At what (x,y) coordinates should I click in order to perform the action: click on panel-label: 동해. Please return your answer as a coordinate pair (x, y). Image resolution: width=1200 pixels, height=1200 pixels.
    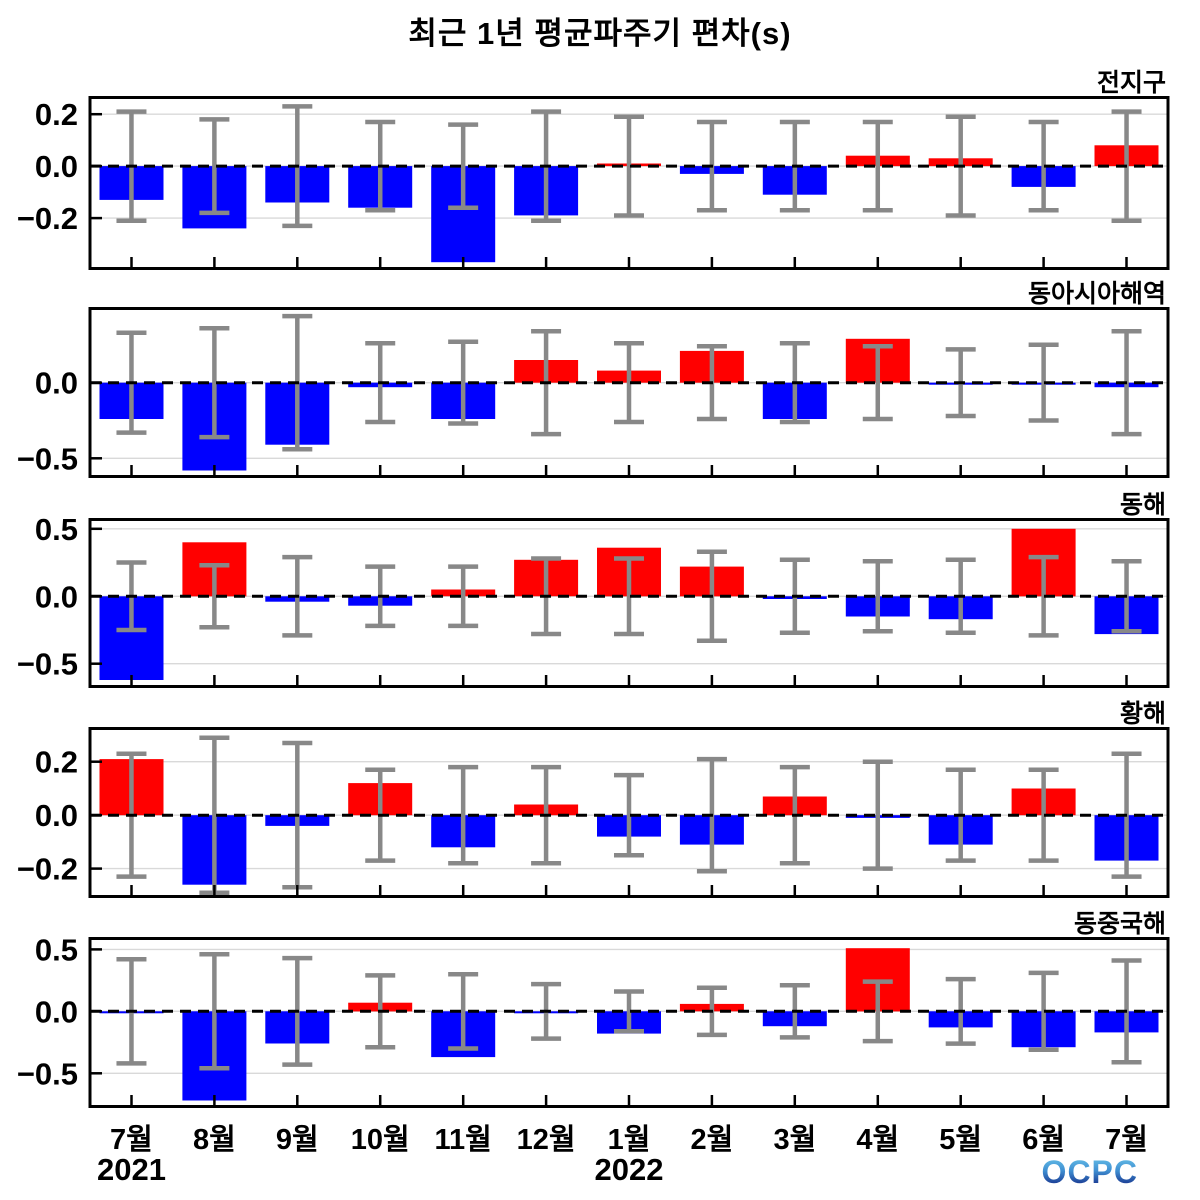
    Looking at the image, I should click on (1142, 505).